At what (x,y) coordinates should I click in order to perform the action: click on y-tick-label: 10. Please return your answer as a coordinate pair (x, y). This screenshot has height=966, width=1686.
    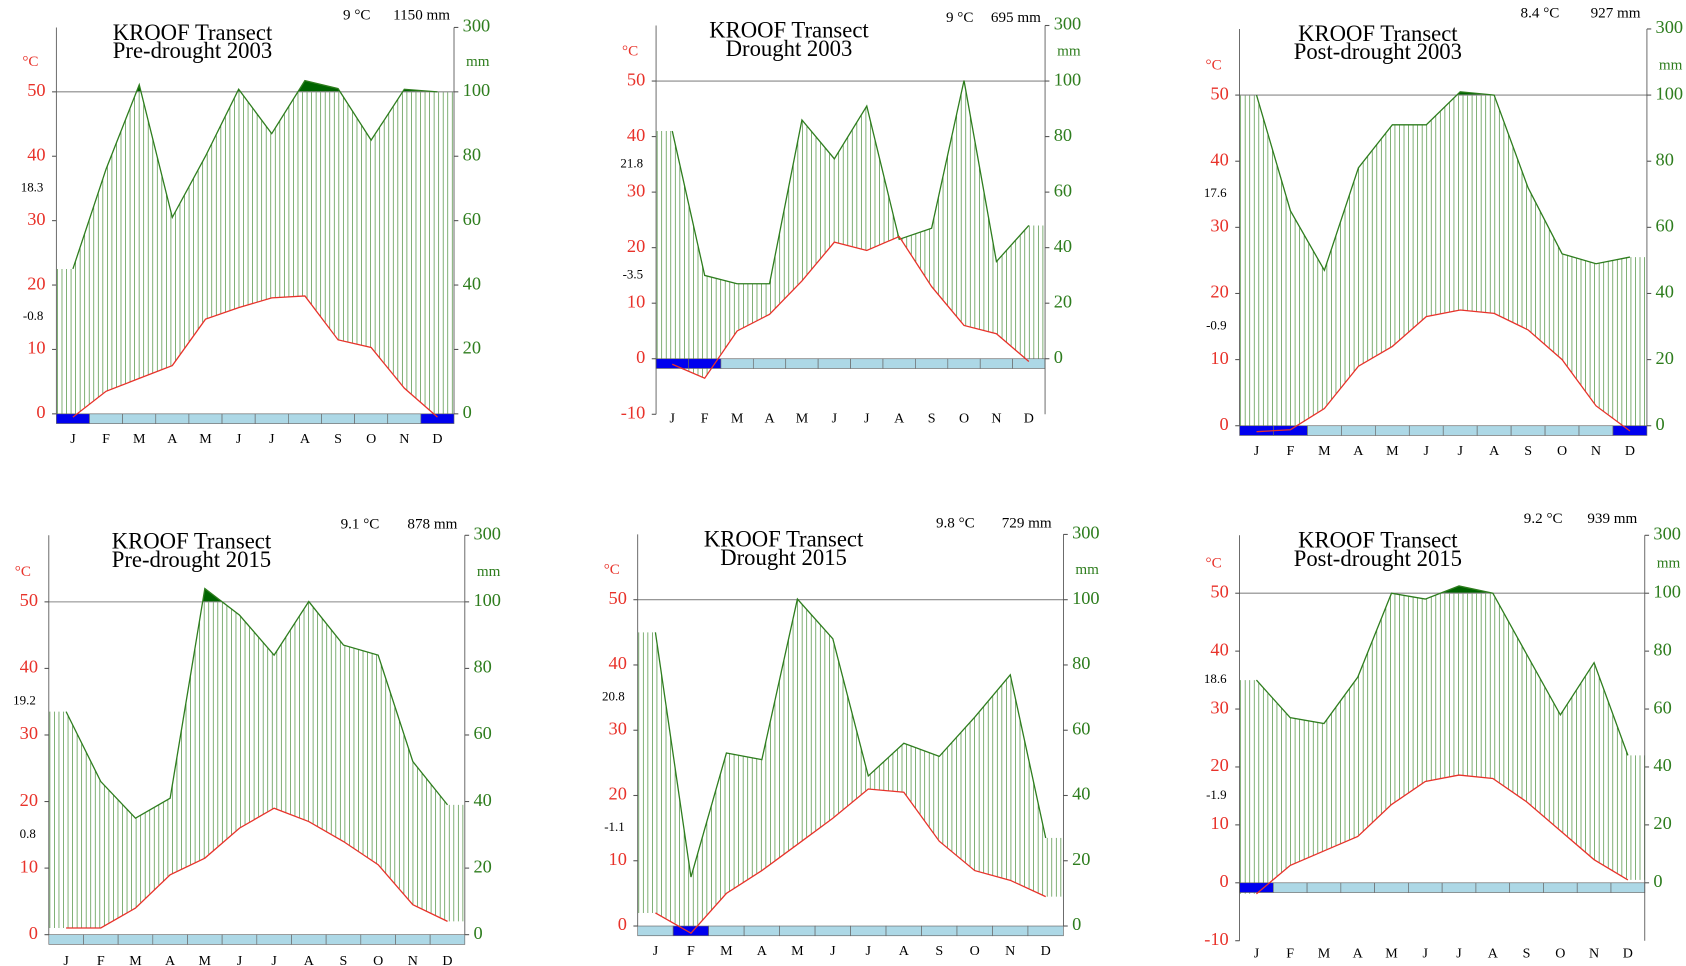
    Looking at the image, I should click on (1219, 358).